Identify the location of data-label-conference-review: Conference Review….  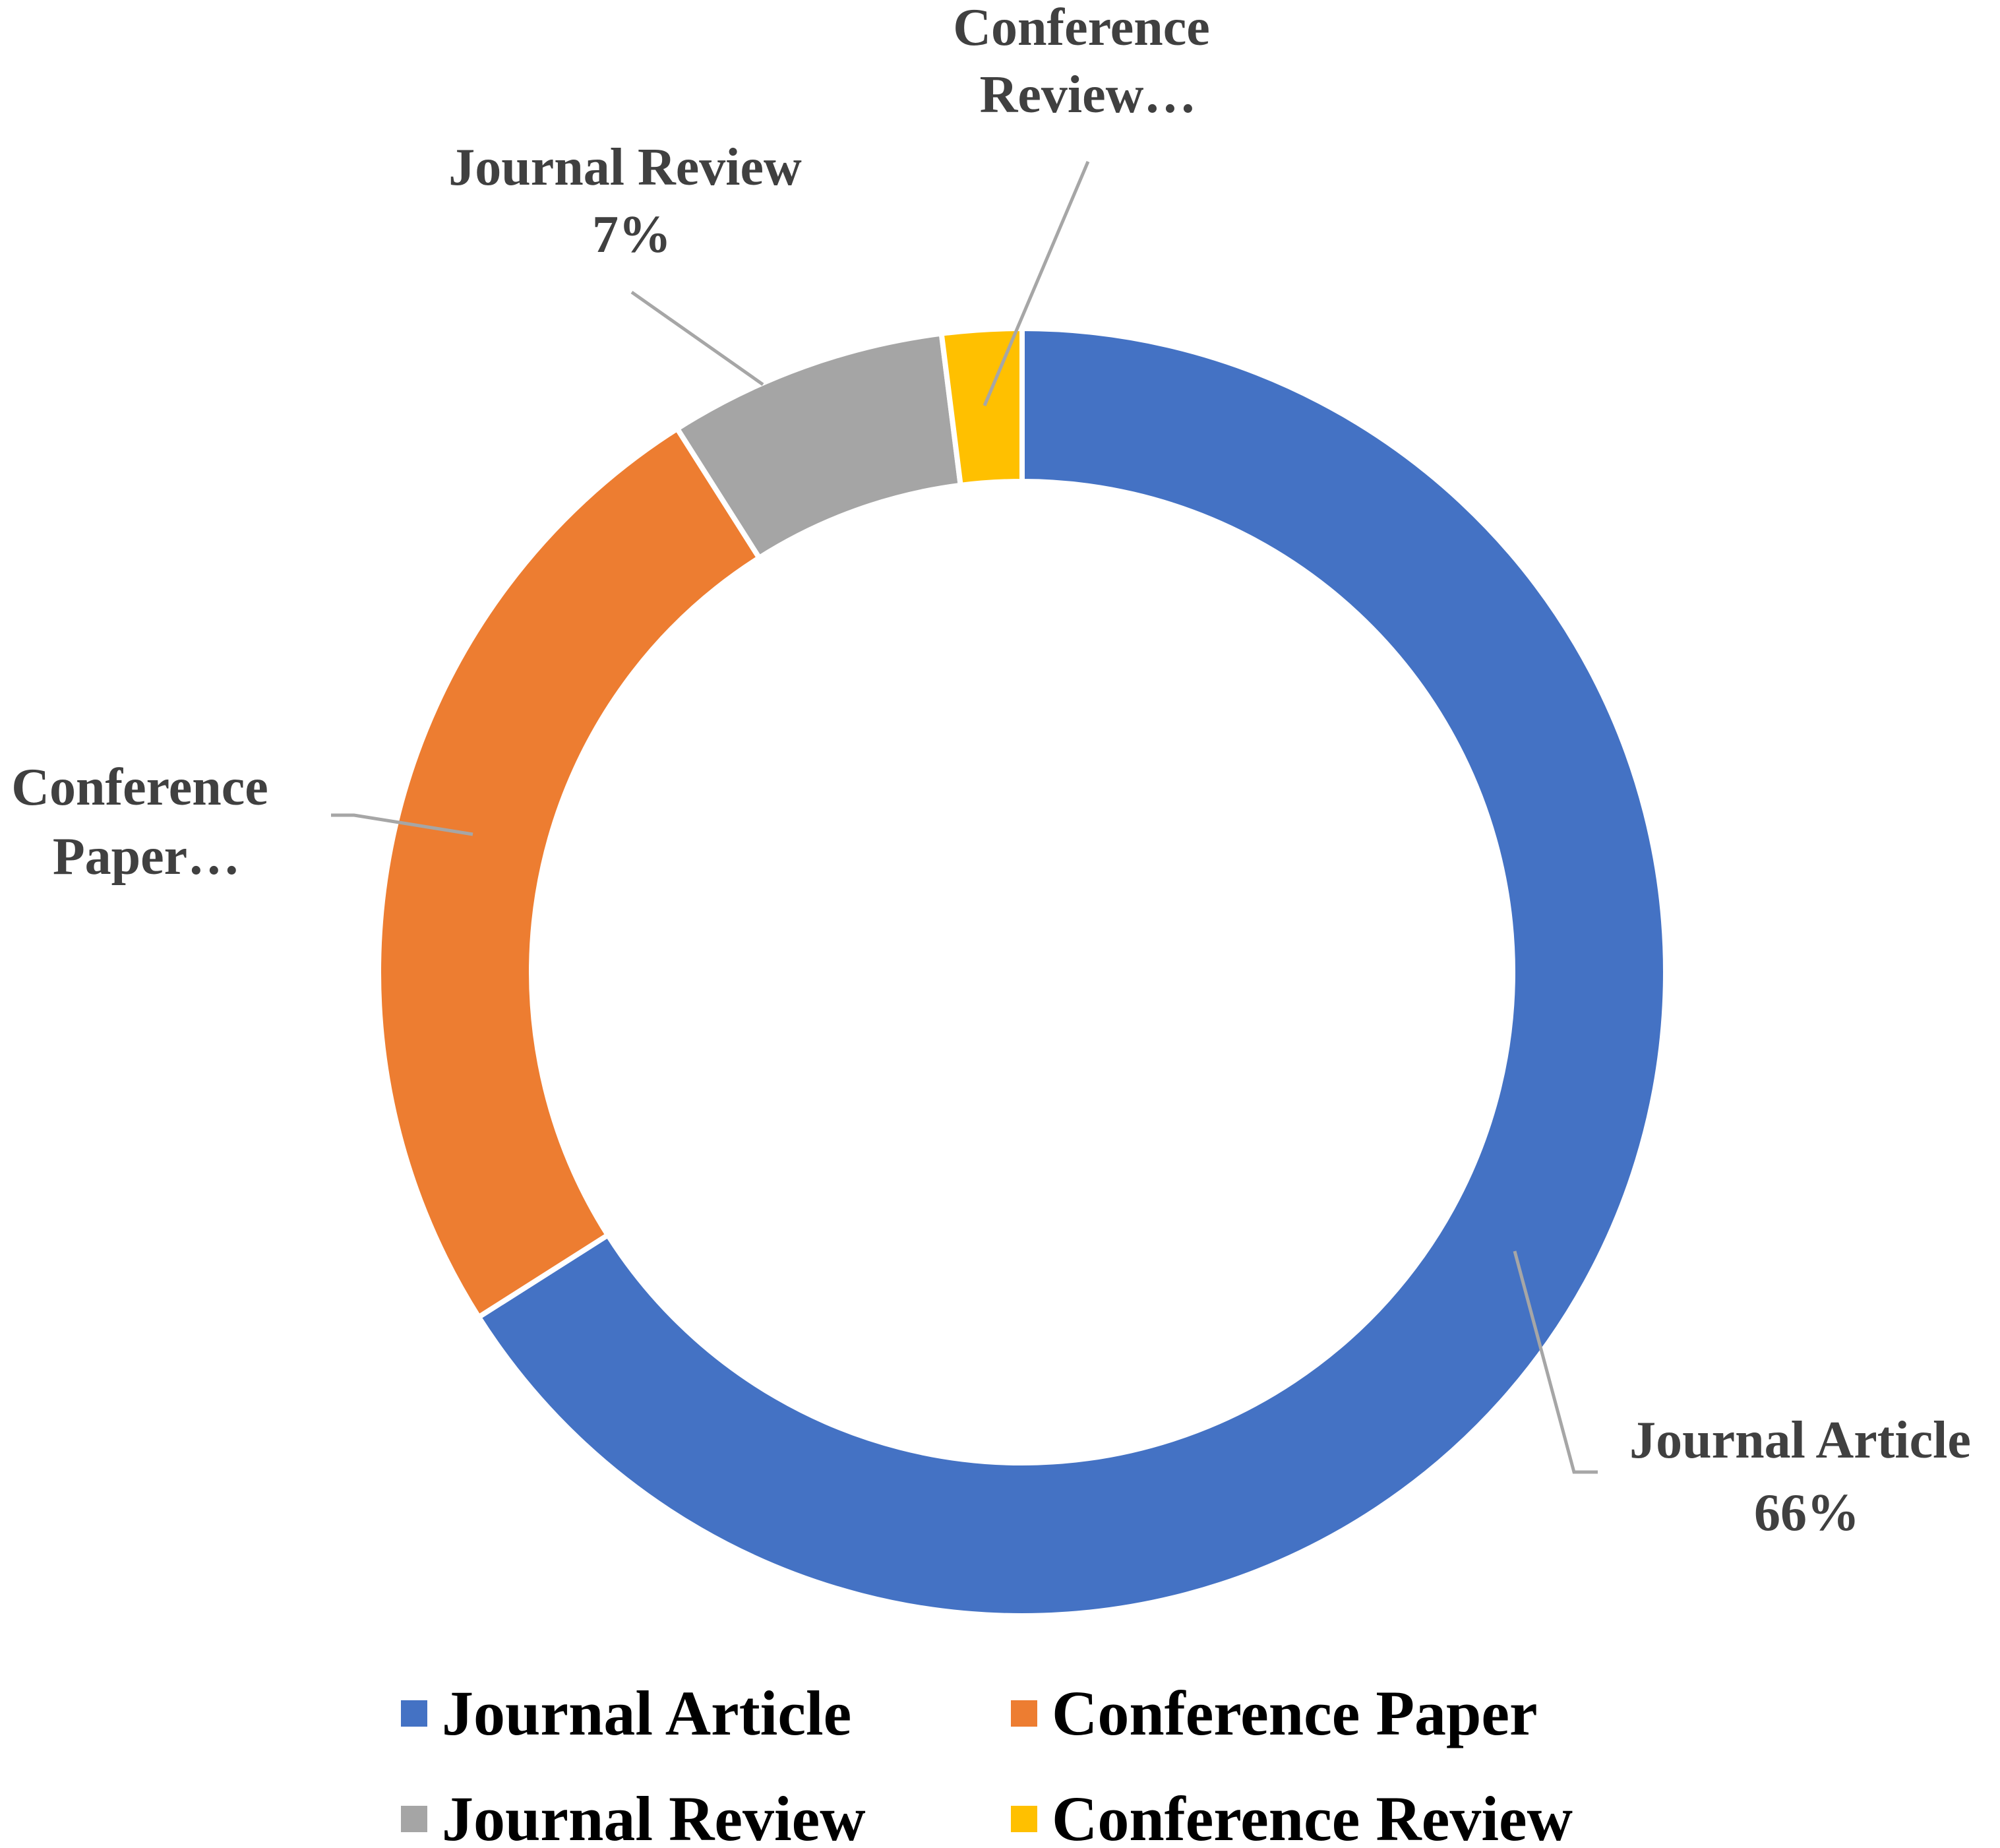
(1088, 62).